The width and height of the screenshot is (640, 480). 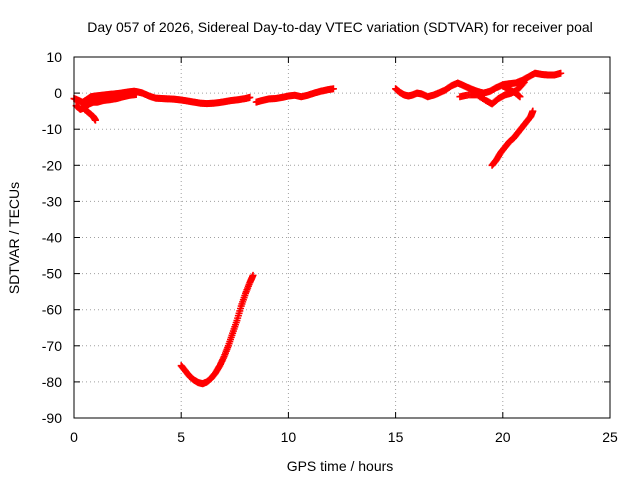 What do you see at coordinates (217, 329) in the screenshot?
I see `series-deep-dip` at bounding box center [217, 329].